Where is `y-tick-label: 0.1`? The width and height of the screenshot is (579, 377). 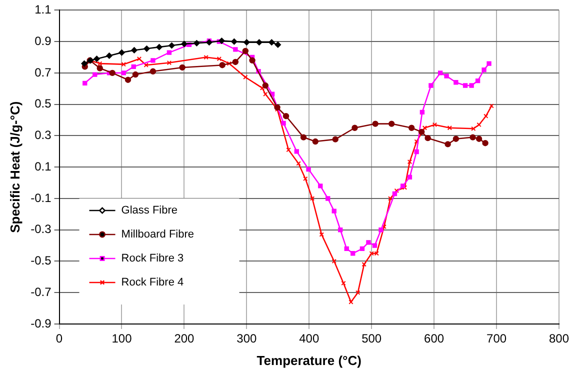
y-tick-label: 0.1 is located at coordinates (43, 166).